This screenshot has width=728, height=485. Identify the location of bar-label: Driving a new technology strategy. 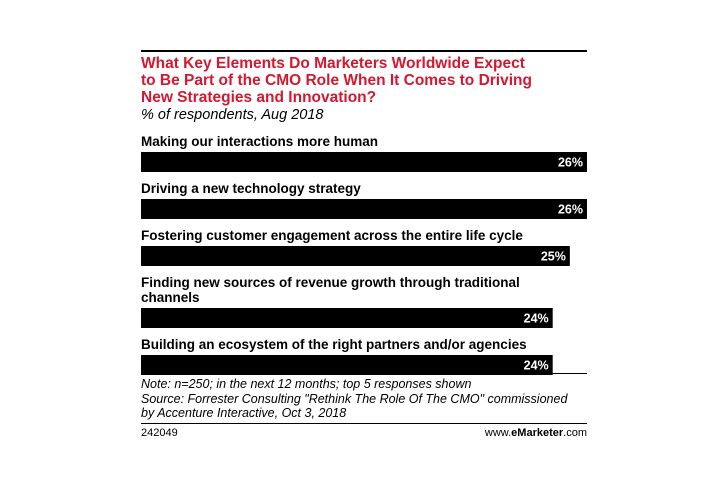
(251, 188).